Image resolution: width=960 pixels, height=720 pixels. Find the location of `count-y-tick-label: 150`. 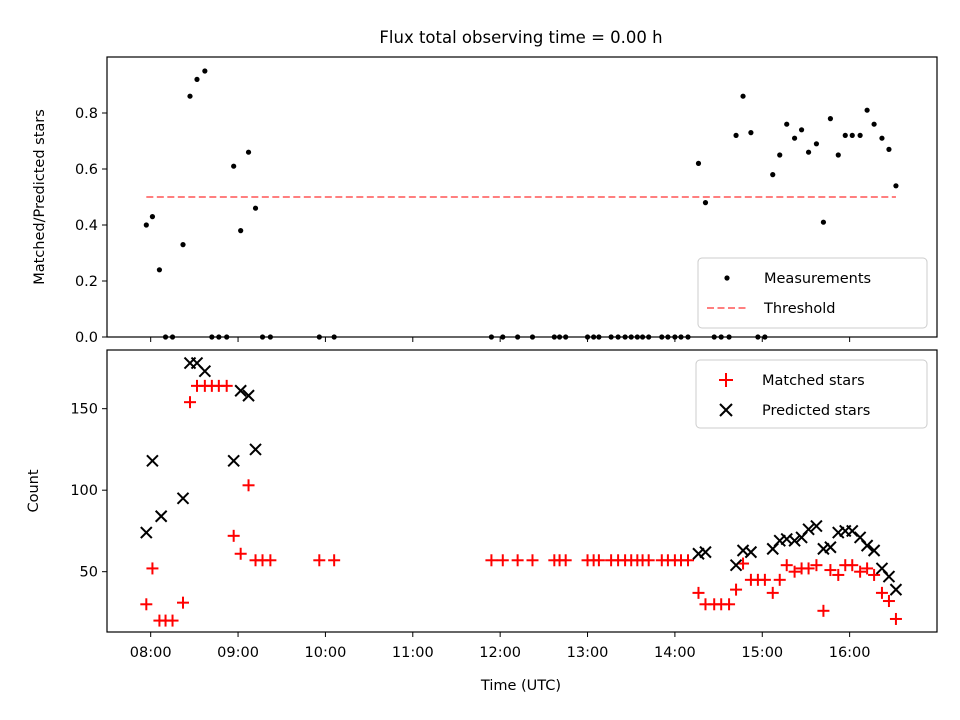

count-y-tick-label: 150 is located at coordinates (84, 410).